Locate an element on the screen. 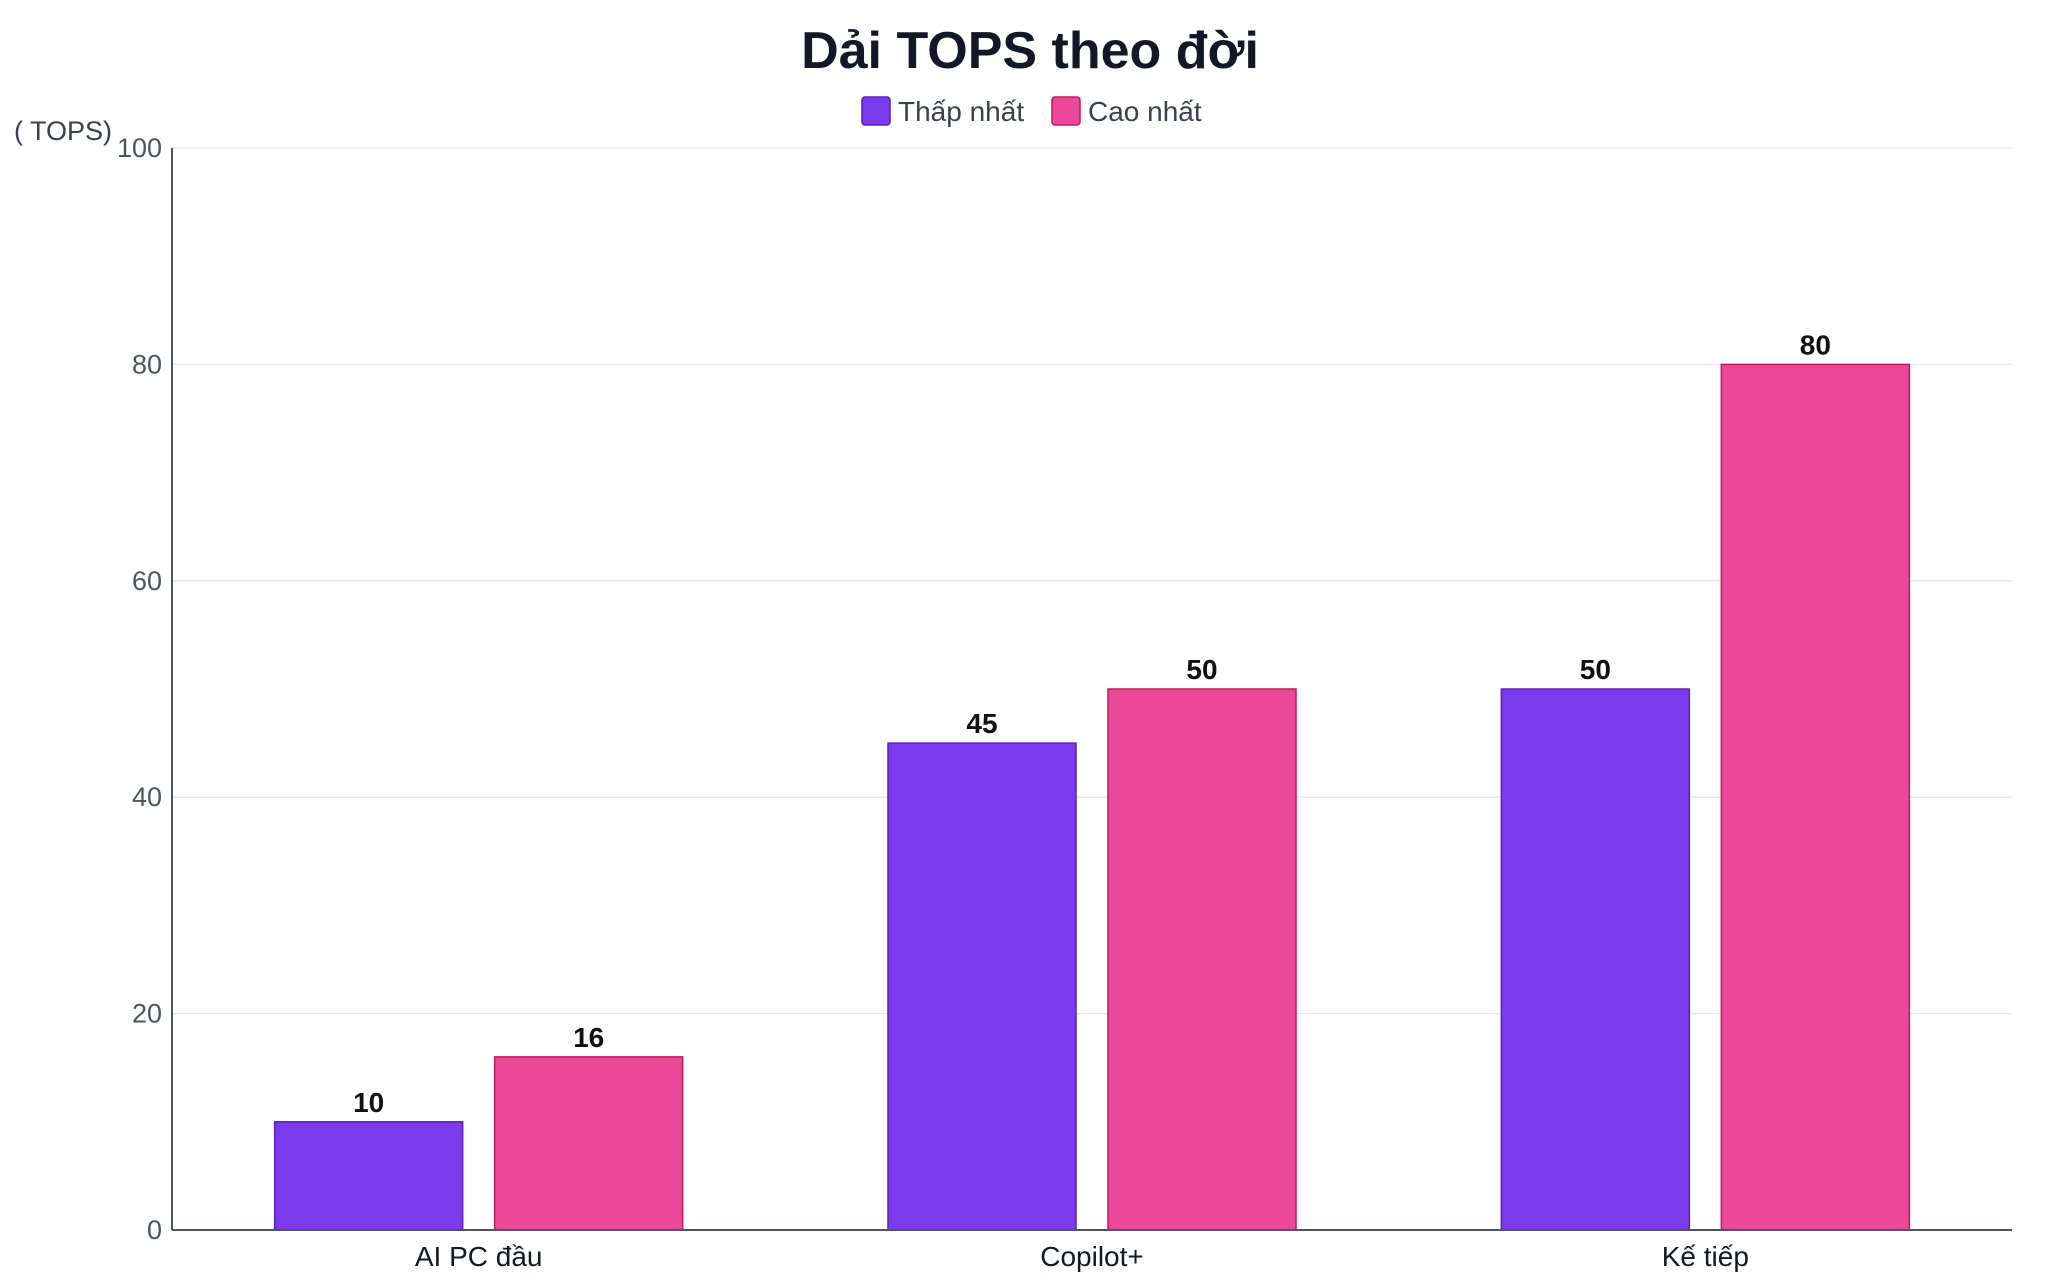 The width and height of the screenshot is (2048, 1280). x-tick-label: AI PC đầu is located at coordinates (479, 1256).